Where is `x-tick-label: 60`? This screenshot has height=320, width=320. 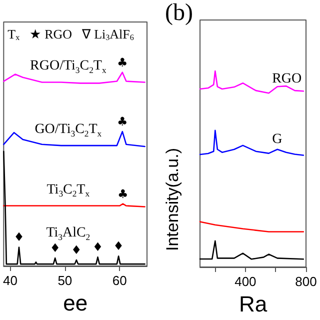
x-tick-label: 60 is located at coordinates (119, 280).